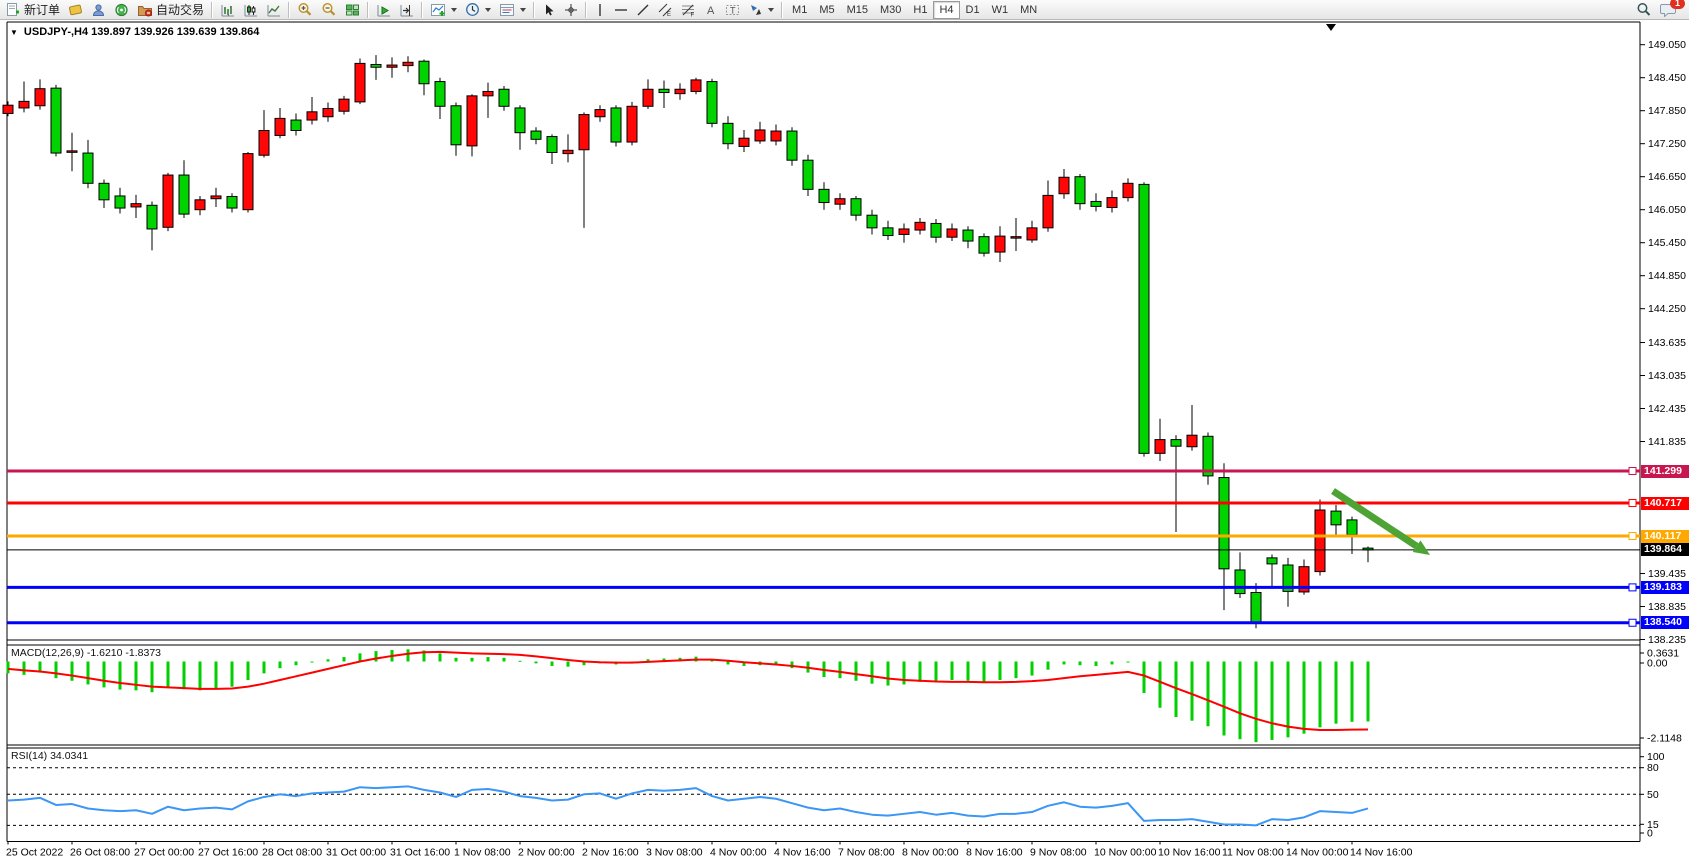 This screenshot has height=863, width=1689. What do you see at coordinates (443, 10) in the screenshot?
I see `indicators-button` at bounding box center [443, 10].